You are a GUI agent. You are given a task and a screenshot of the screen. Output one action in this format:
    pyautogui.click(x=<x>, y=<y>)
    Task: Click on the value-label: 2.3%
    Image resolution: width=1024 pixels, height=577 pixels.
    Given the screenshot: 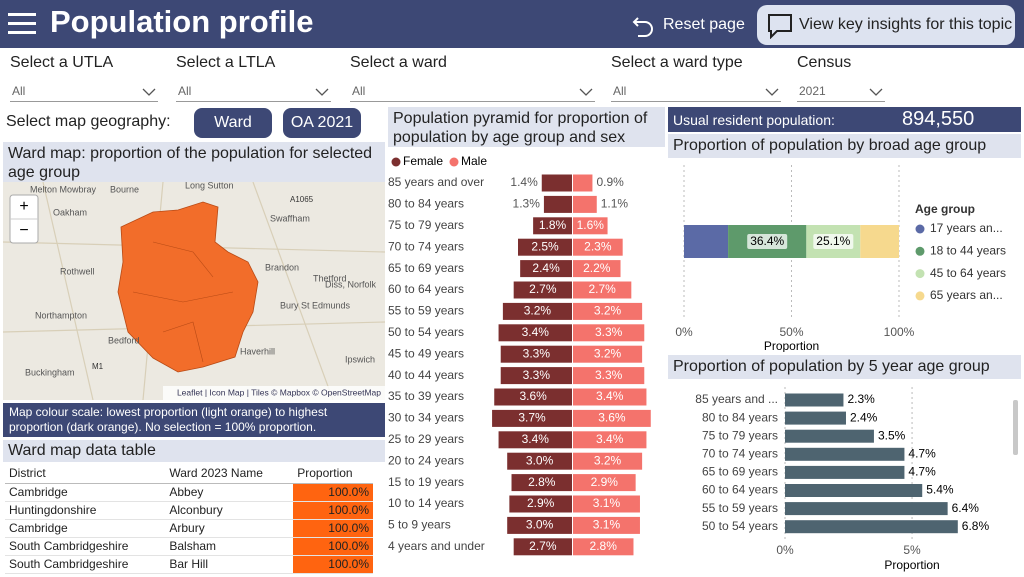 What is the action you would take?
    pyautogui.click(x=598, y=246)
    